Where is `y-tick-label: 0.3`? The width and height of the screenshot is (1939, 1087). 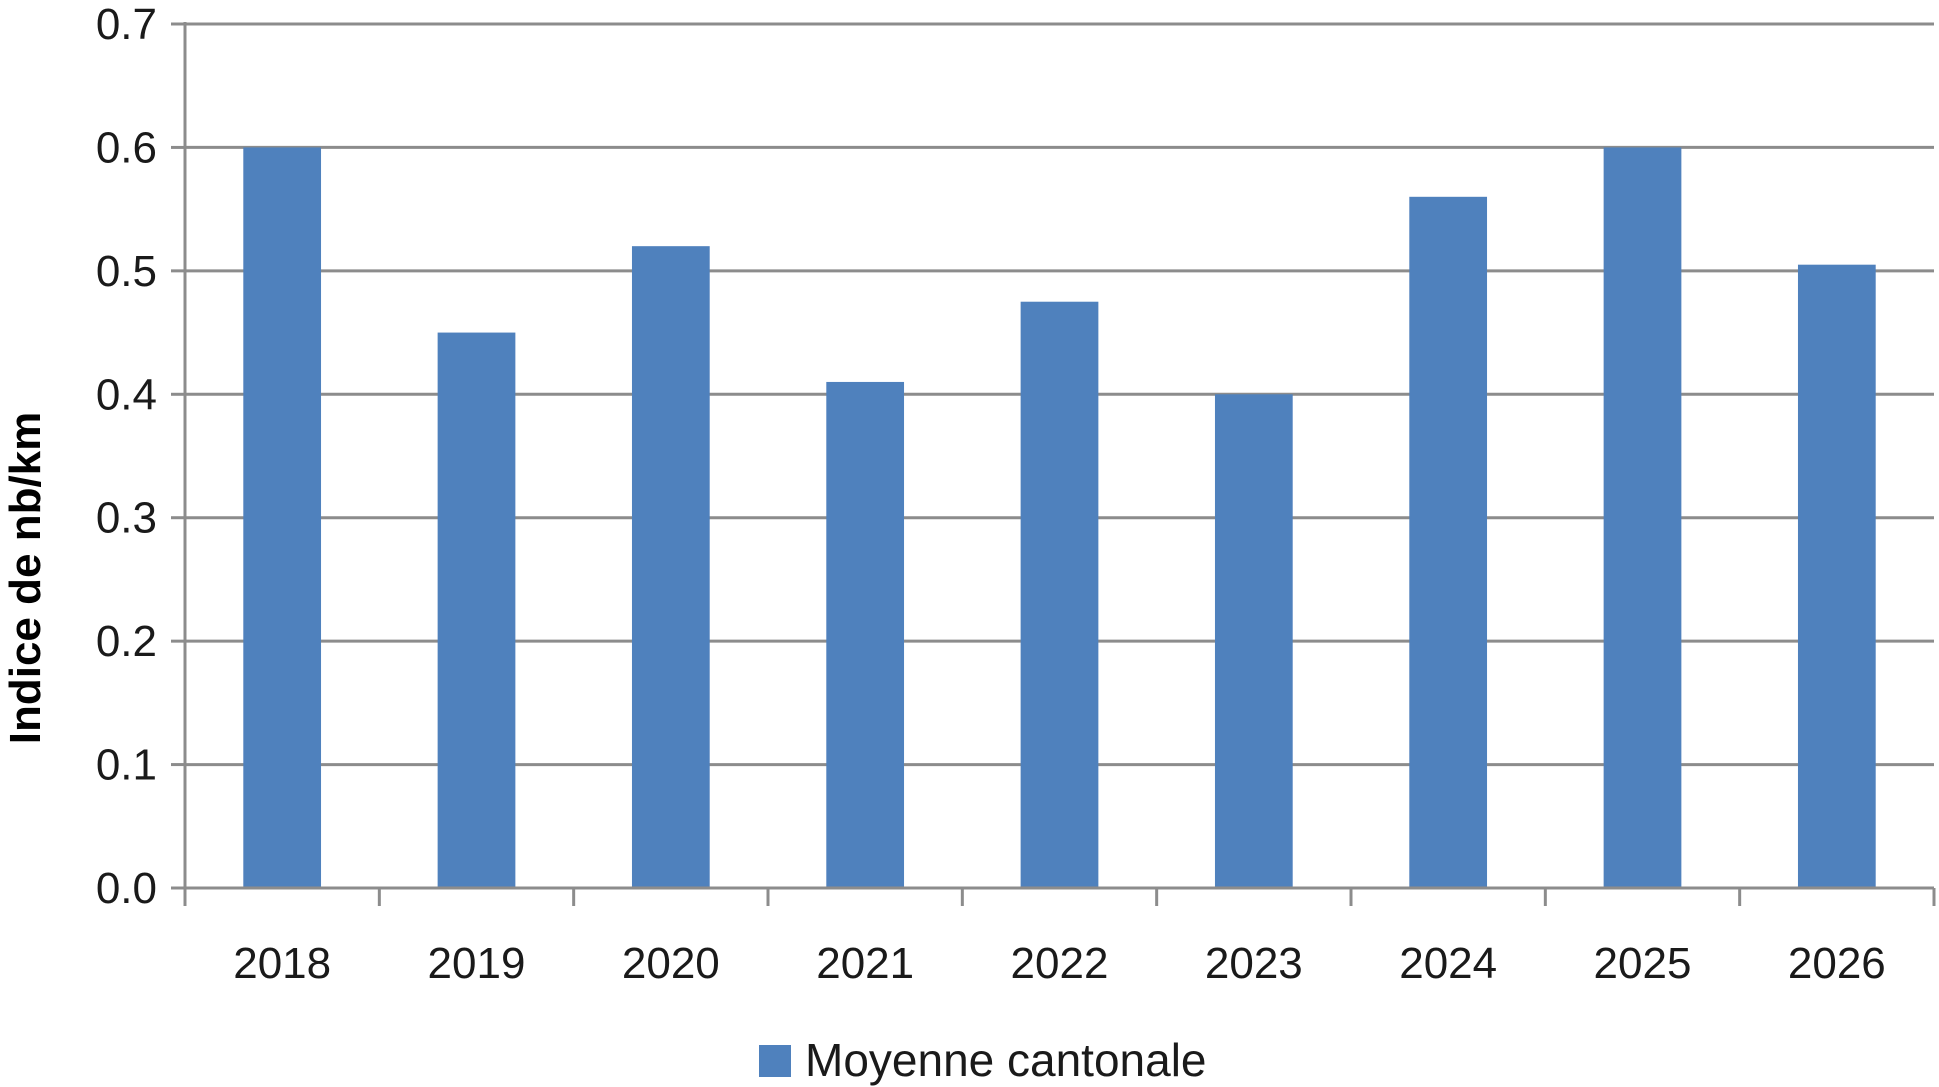 y-tick-label: 0.3 is located at coordinates (126, 518).